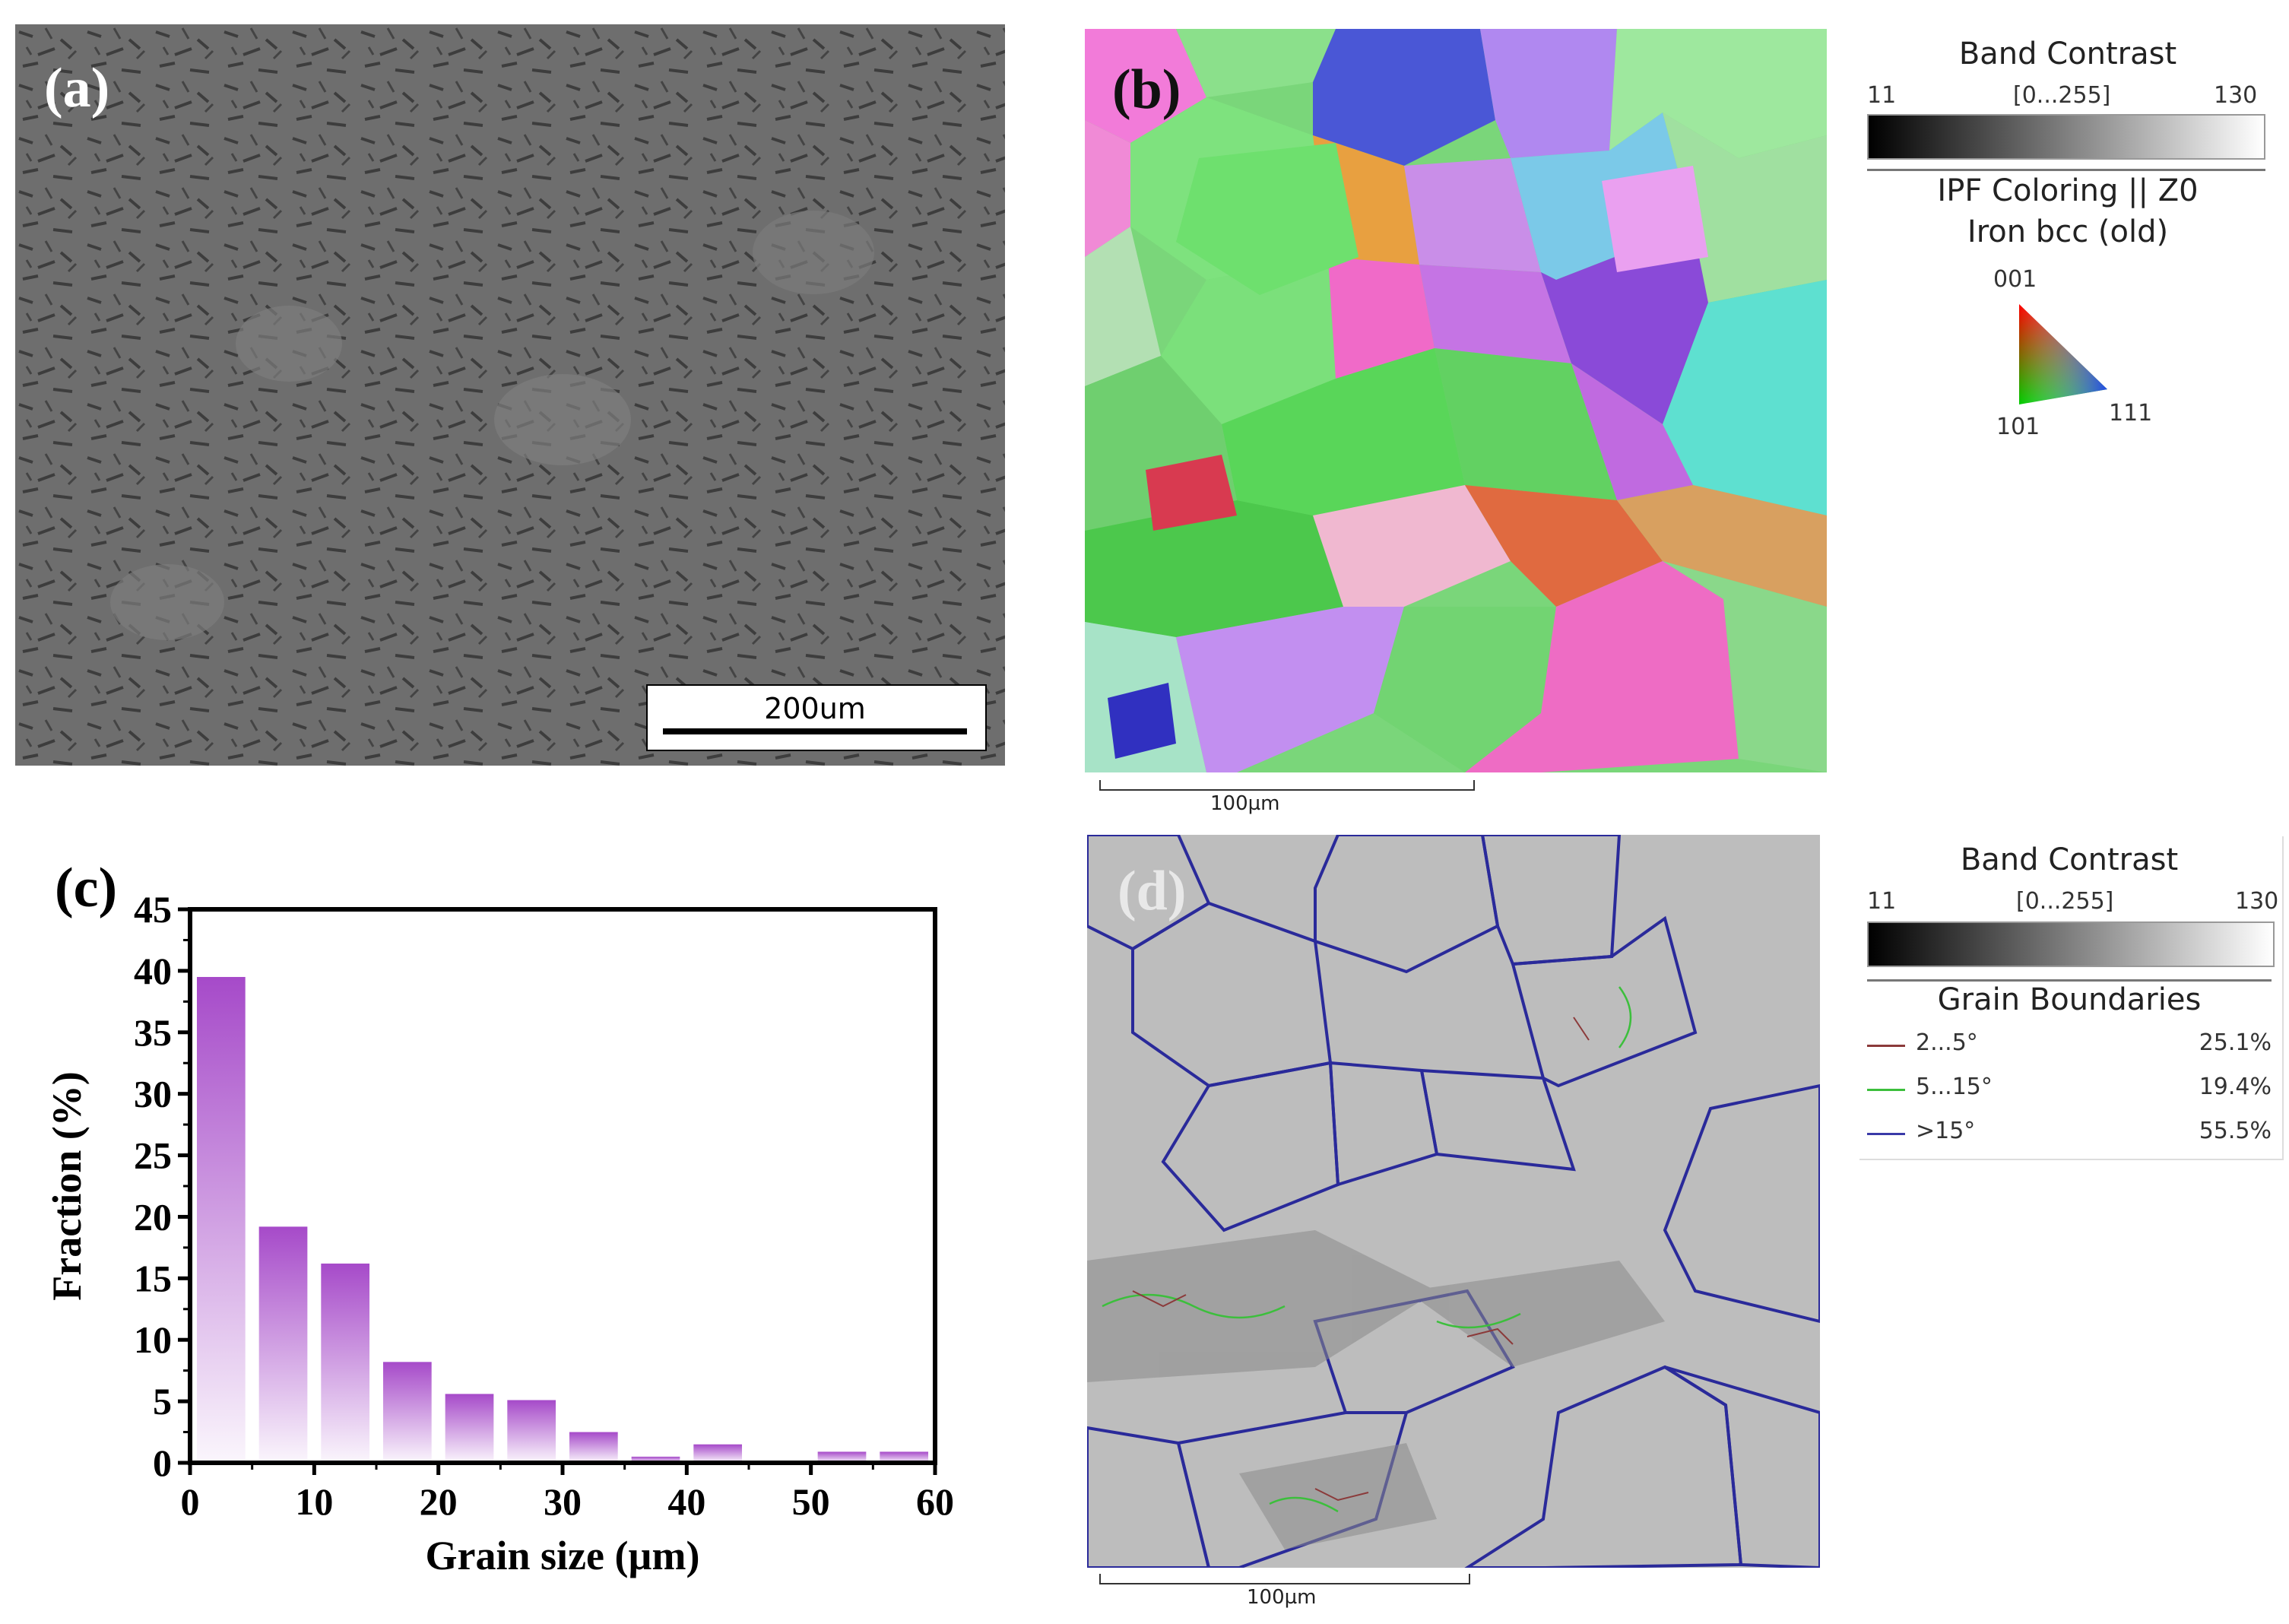  Describe the element at coordinates (2071, 944) in the screenshot. I see `band-contrast-bar-d` at that location.